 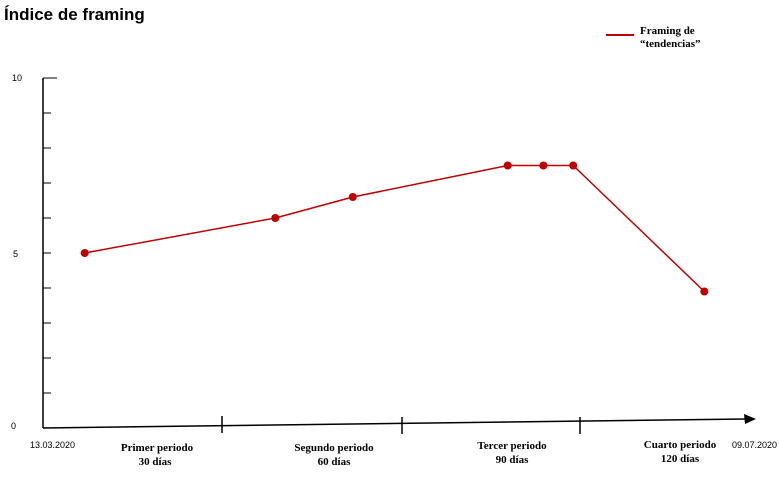 What do you see at coordinates (15, 254) in the screenshot?
I see `y-tick-label-5: 5` at bounding box center [15, 254].